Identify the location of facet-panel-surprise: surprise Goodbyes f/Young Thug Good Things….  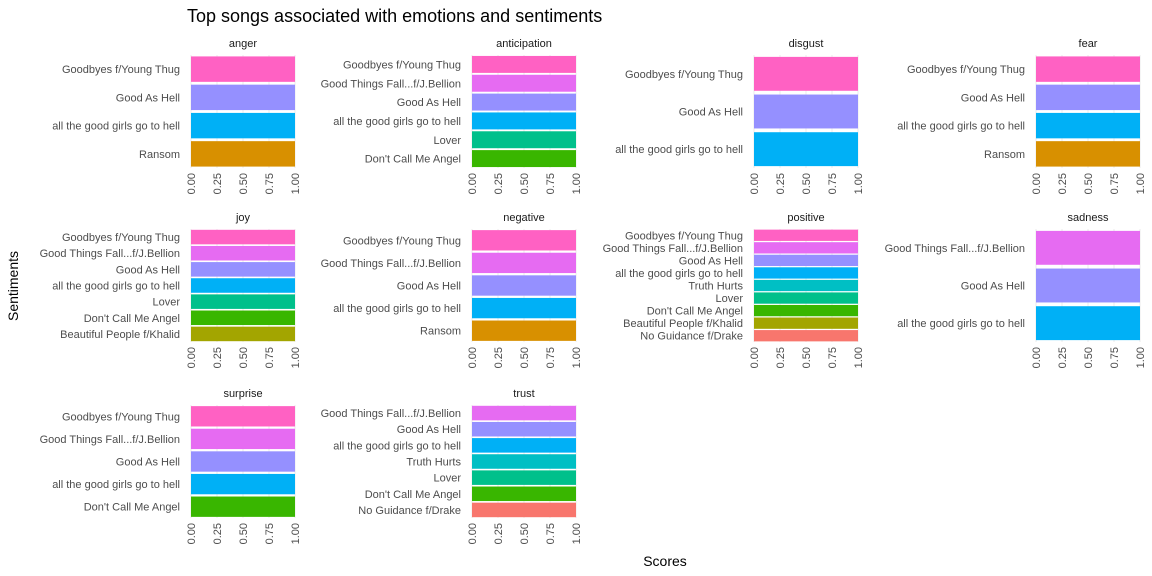
(171, 466).